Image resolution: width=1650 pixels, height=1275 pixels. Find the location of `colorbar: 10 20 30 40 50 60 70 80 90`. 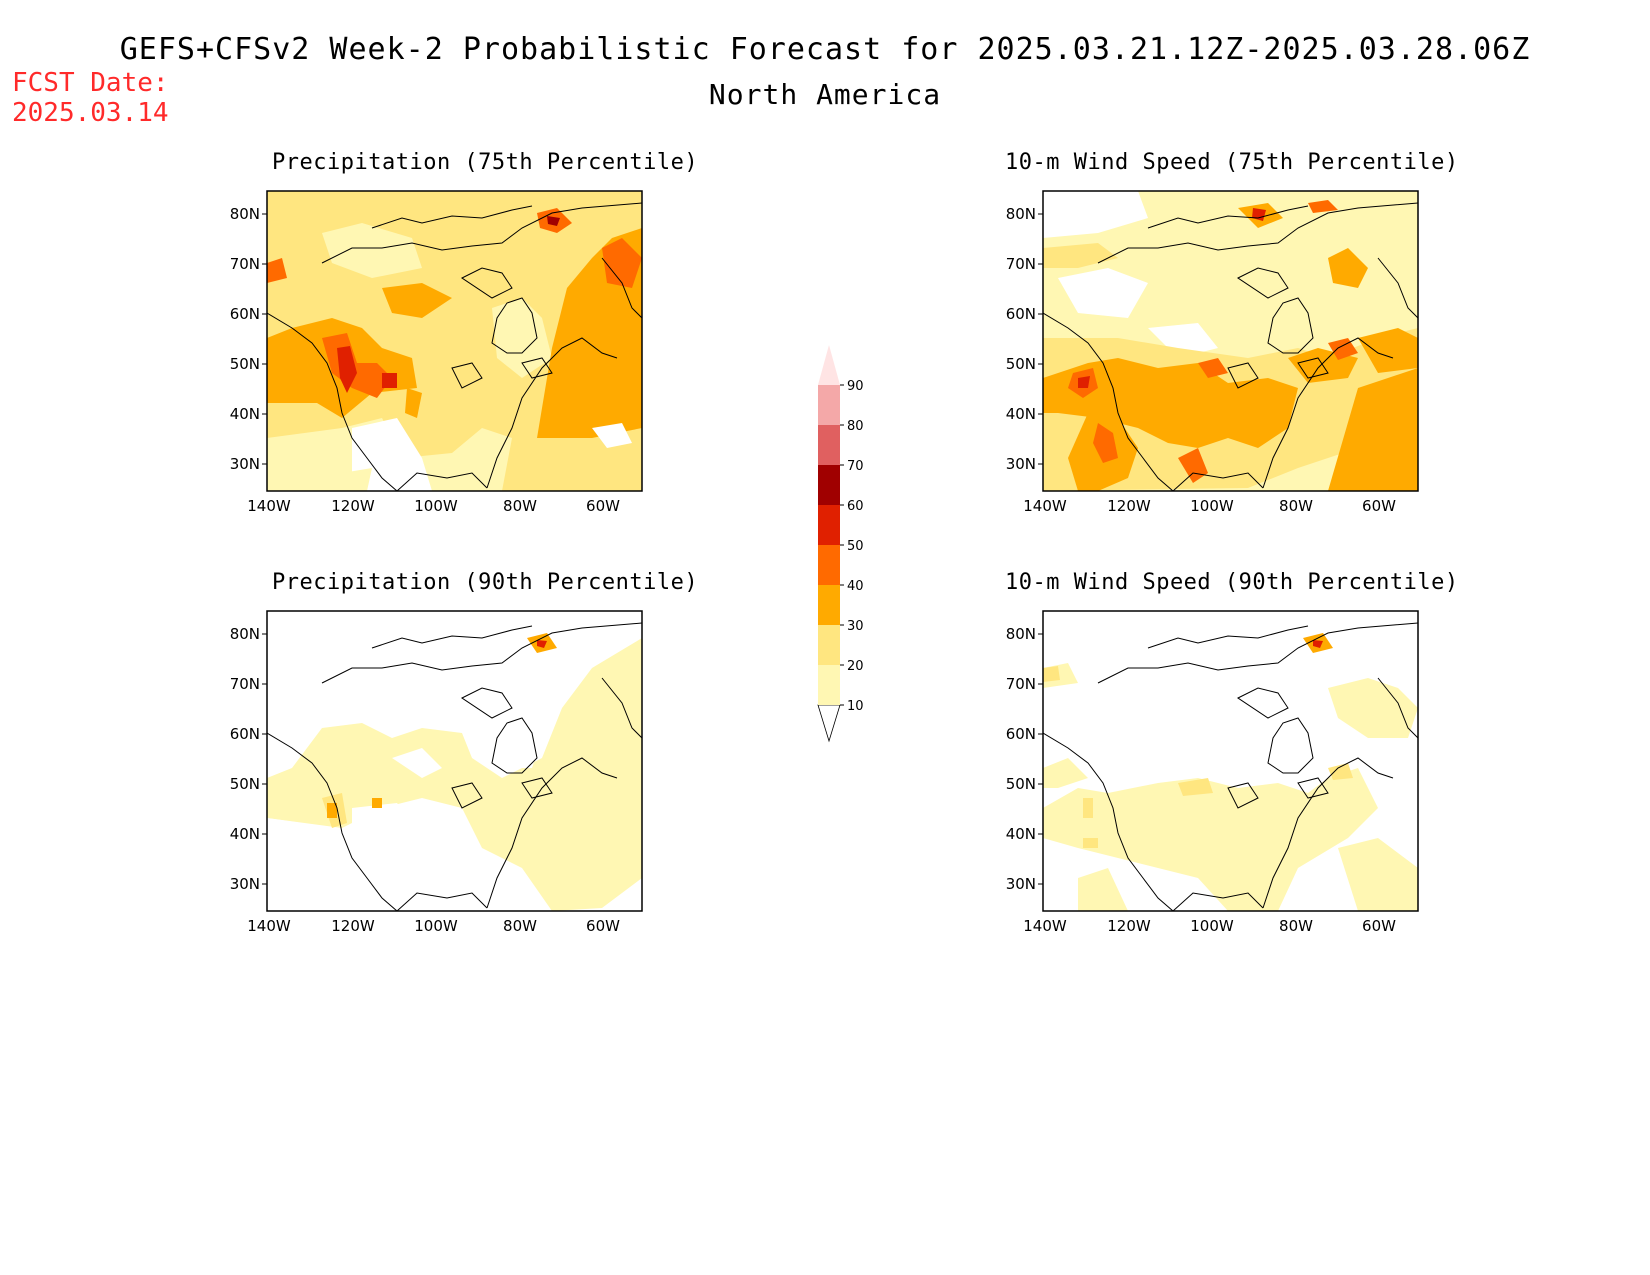

colorbar: 10 20 30 40 50 60 70 80 90 is located at coordinates (840, 544).